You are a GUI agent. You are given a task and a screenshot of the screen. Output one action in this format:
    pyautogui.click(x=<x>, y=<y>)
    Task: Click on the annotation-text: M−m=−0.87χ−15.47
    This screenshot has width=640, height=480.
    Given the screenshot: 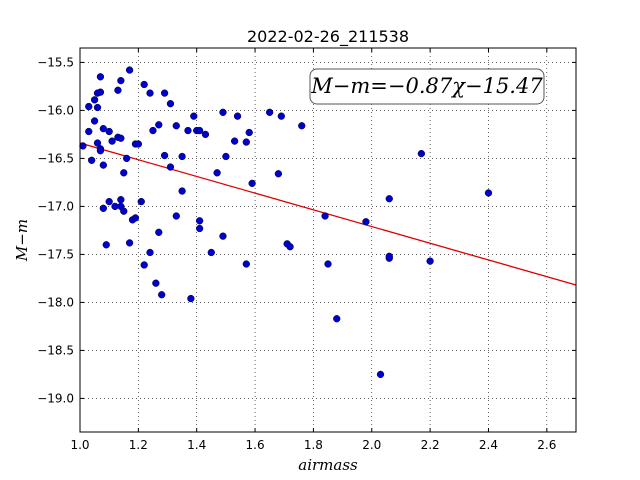 What is the action you would take?
    pyautogui.click(x=426, y=86)
    